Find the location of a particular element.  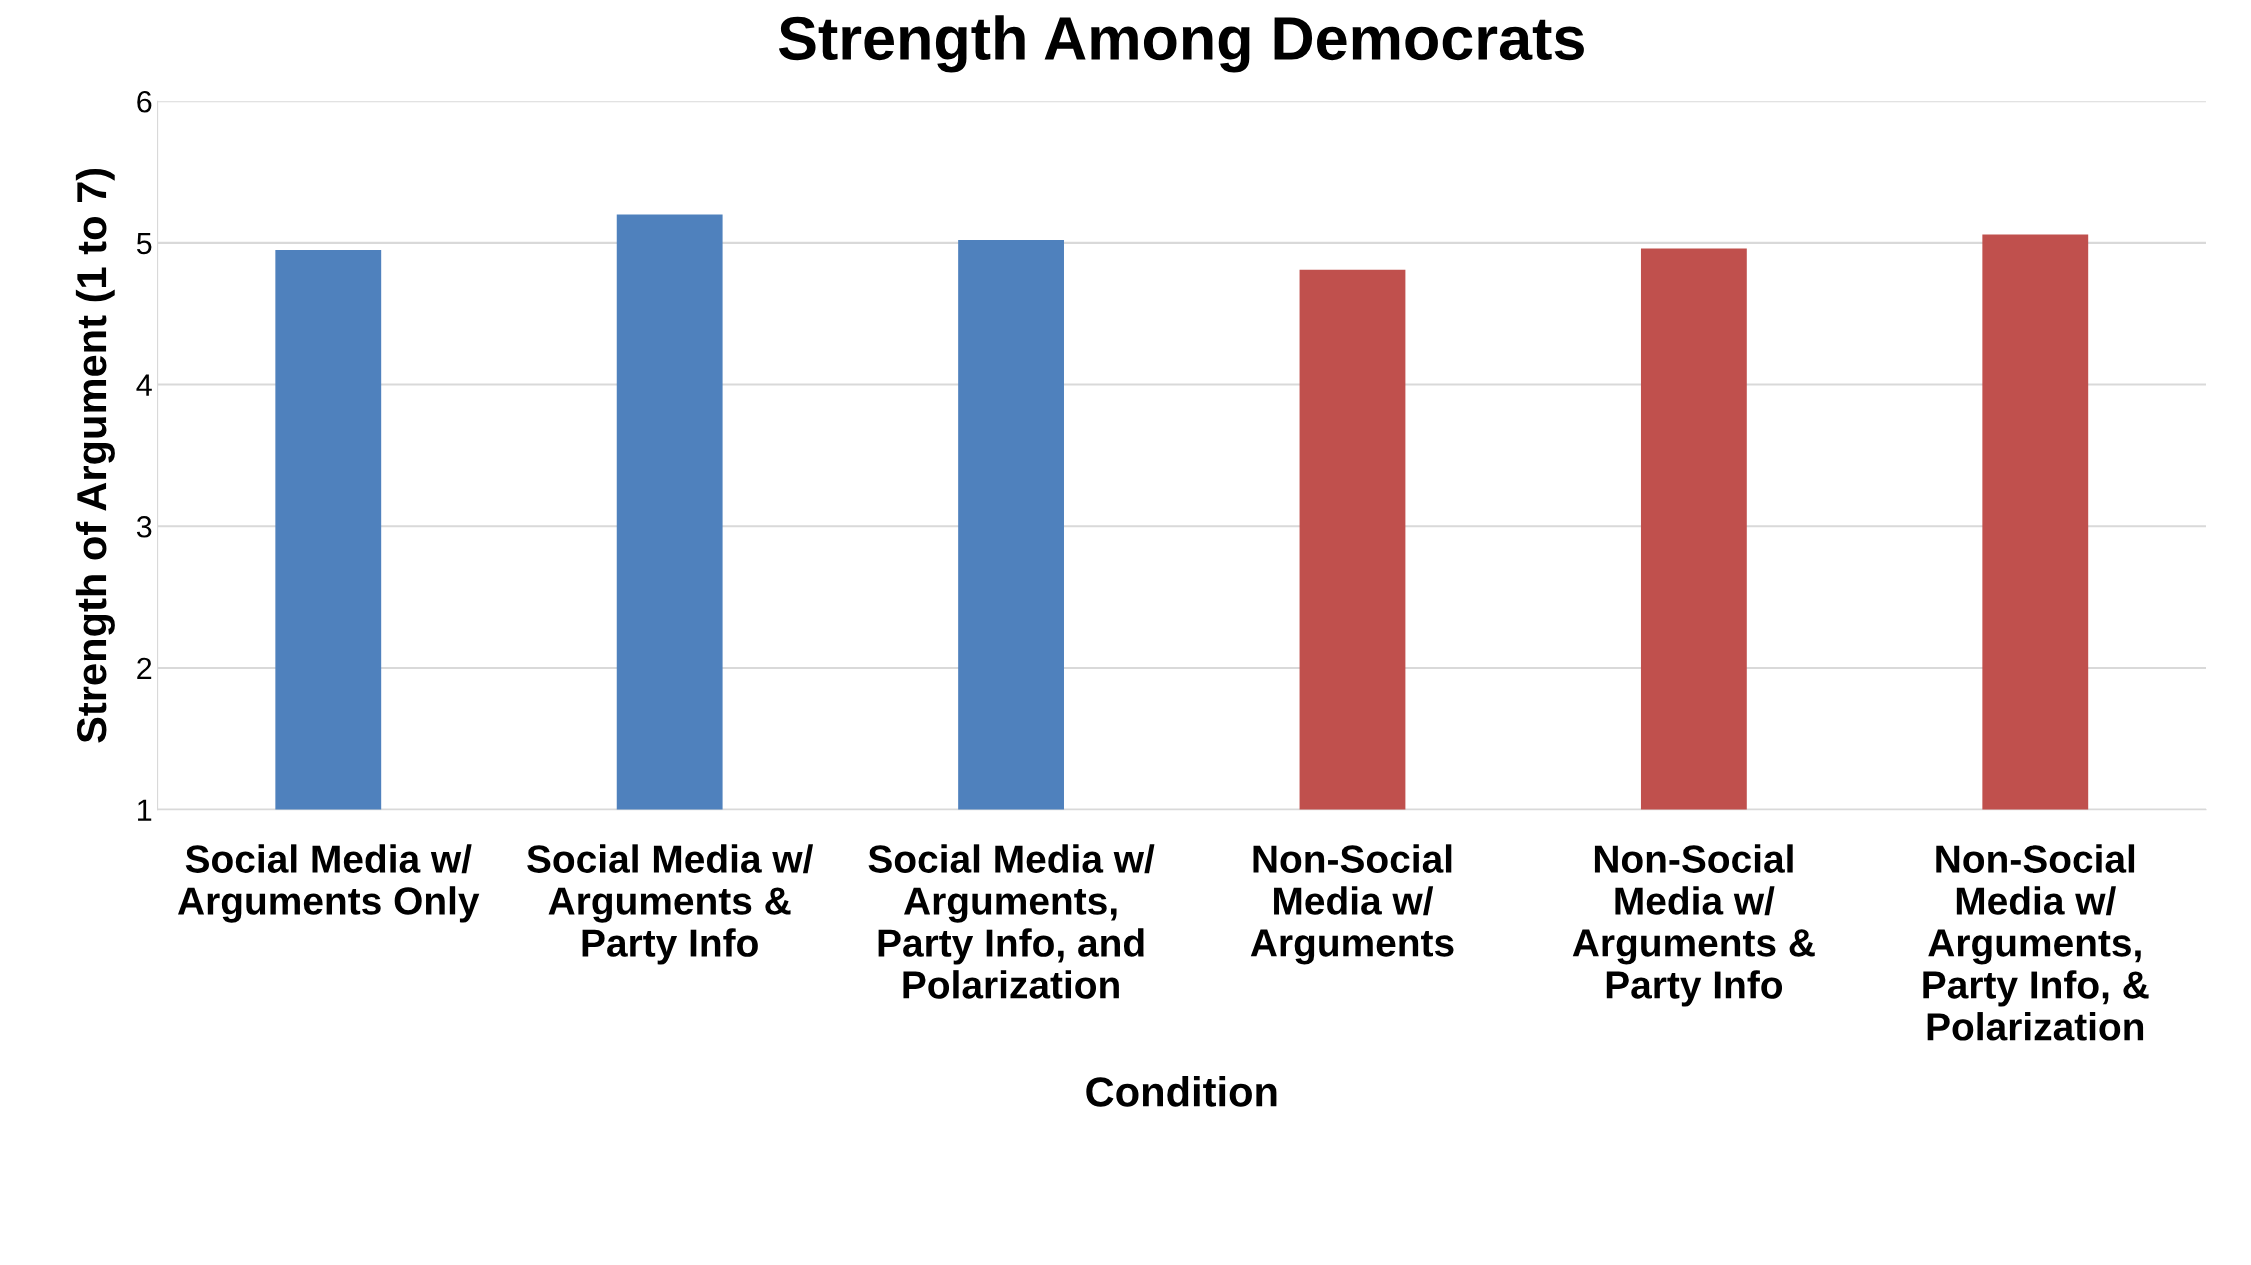

x-axis-title: Condition is located at coordinates (1181, 1091).